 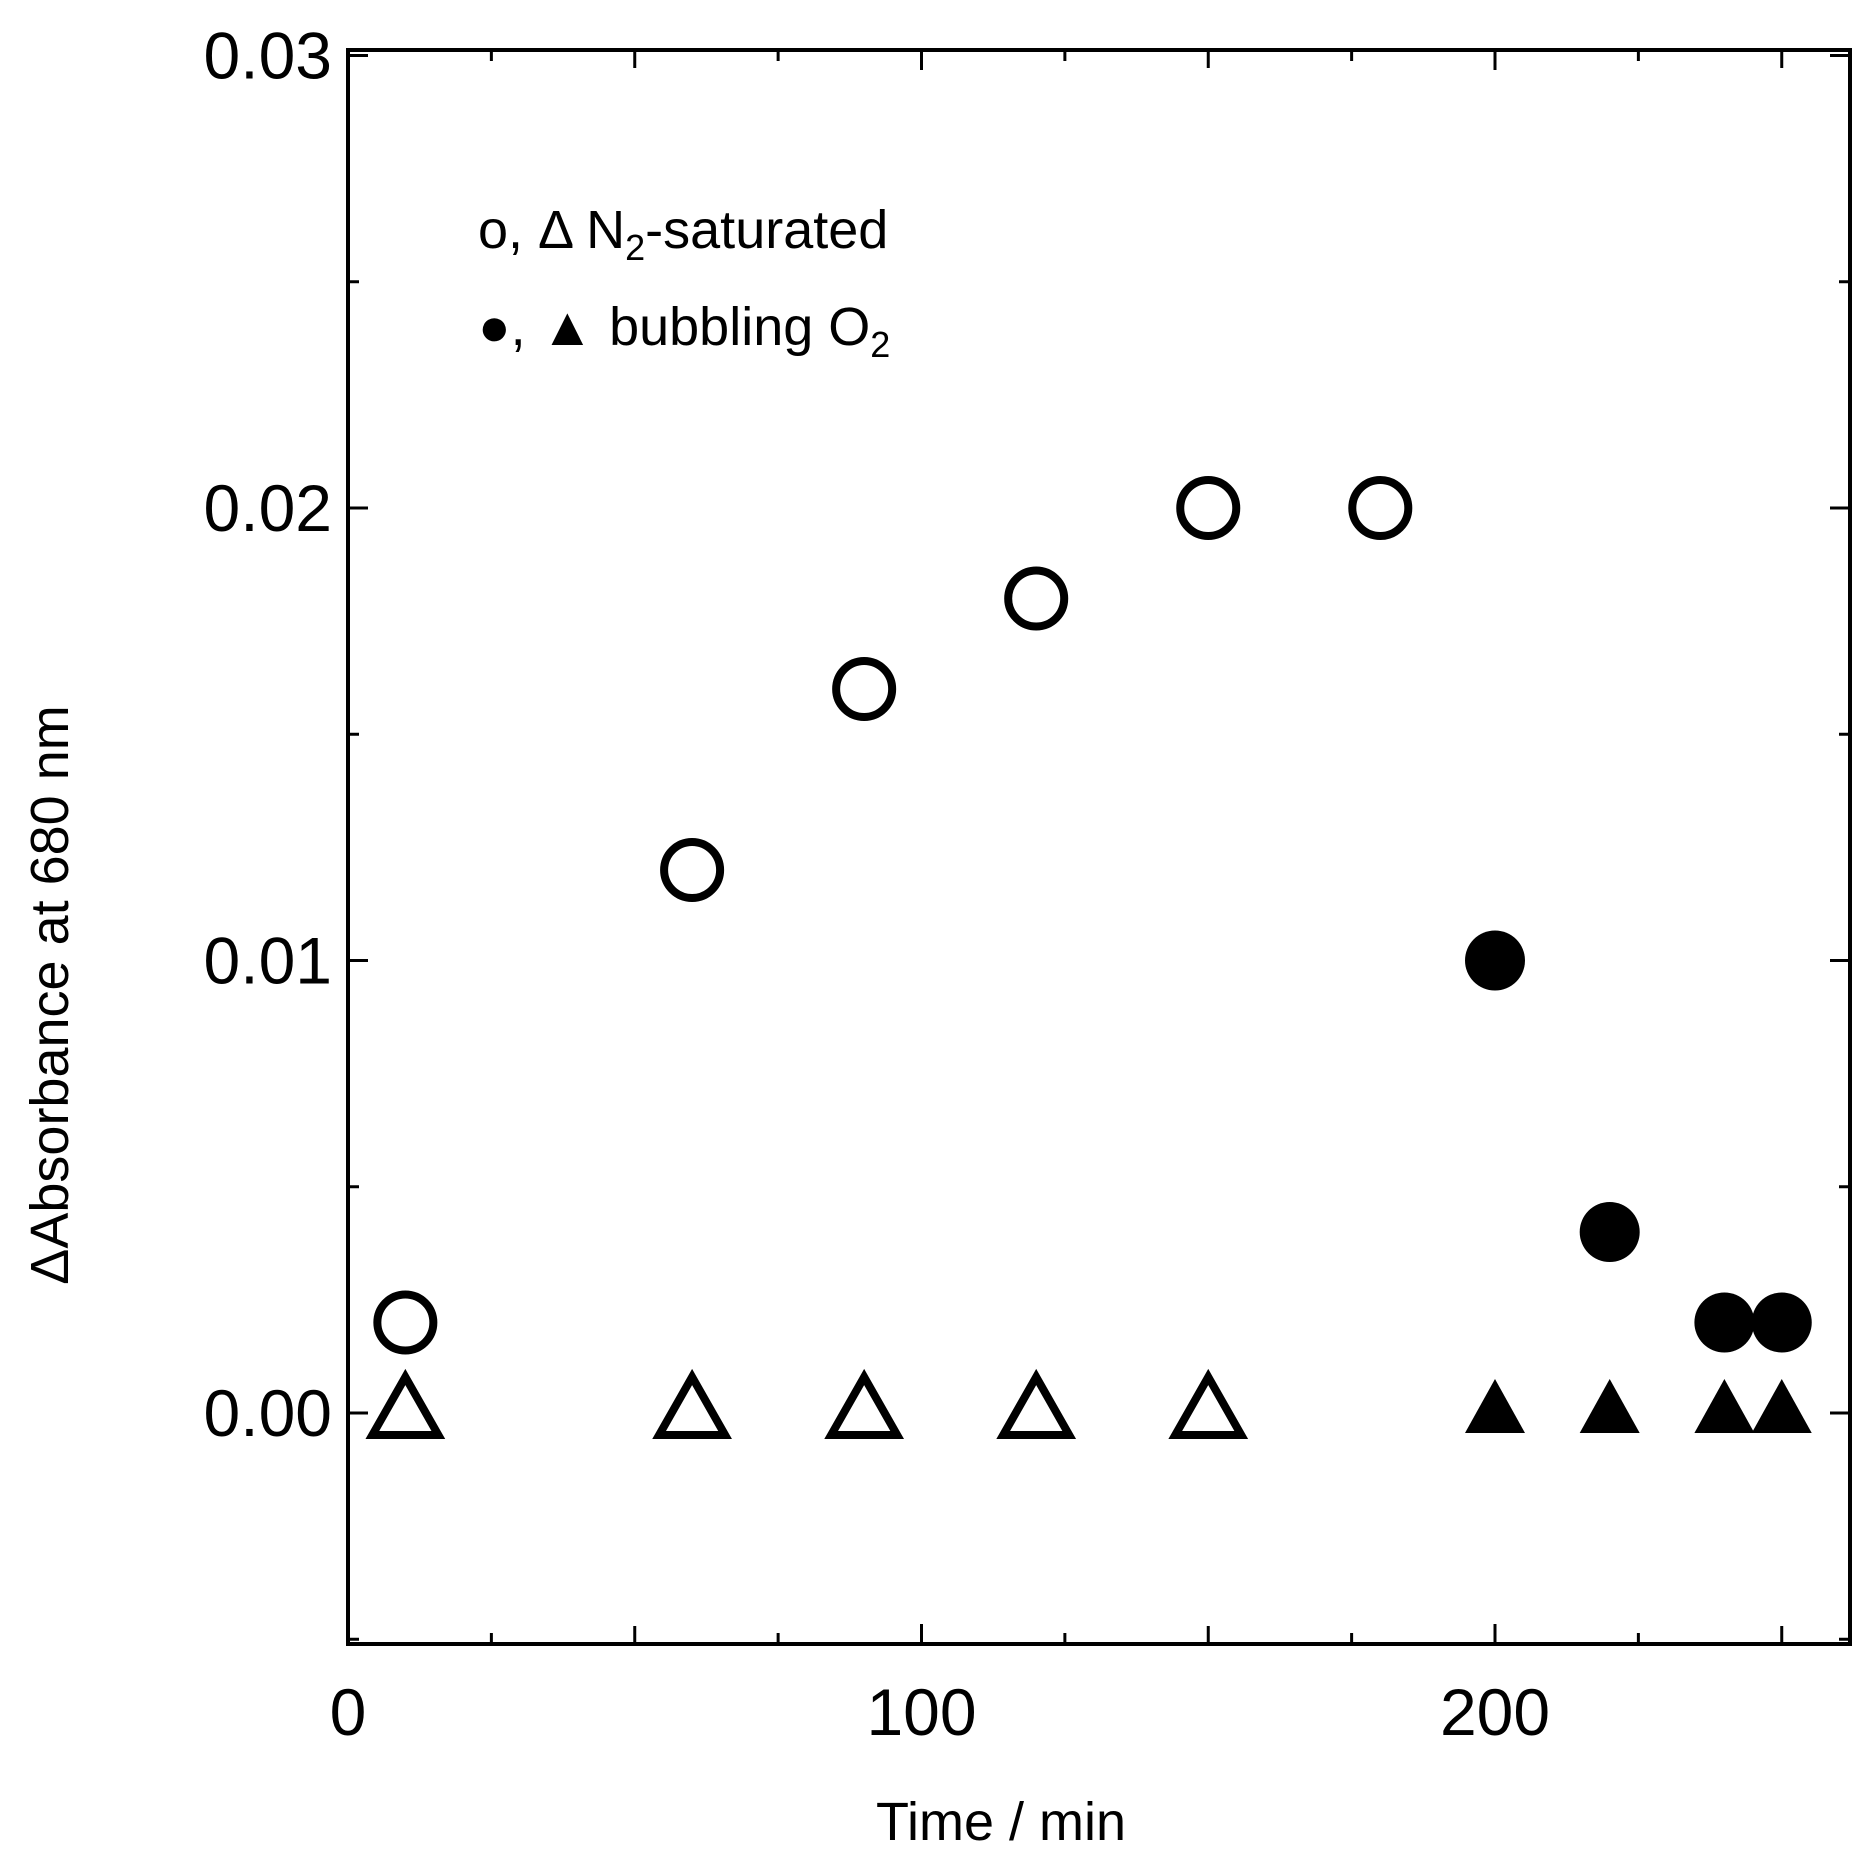 What do you see at coordinates (532, 230) in the screenshot?
I see `legend-symbols: o, Δ` at bounding box center [532, 230].